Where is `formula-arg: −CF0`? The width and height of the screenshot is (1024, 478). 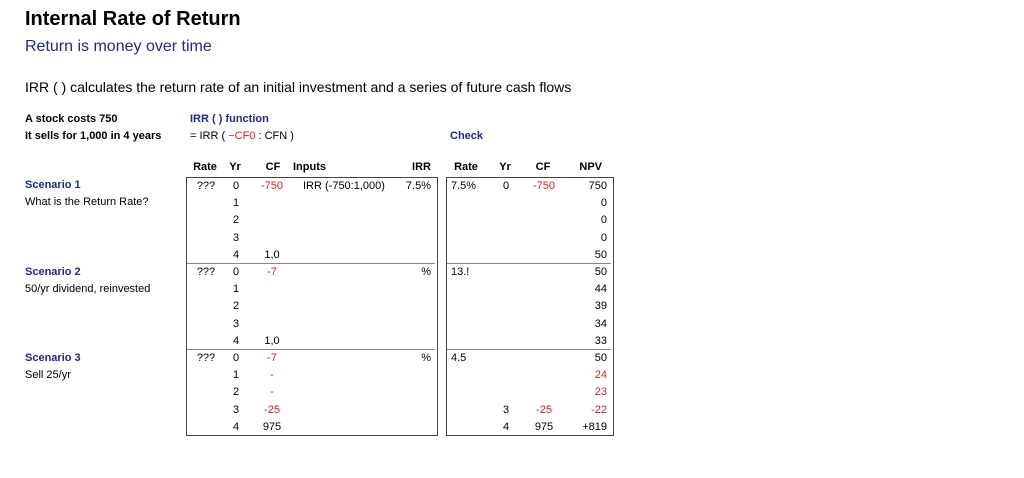
formula-arg: −CF0 is located at coordinates (242, 136).